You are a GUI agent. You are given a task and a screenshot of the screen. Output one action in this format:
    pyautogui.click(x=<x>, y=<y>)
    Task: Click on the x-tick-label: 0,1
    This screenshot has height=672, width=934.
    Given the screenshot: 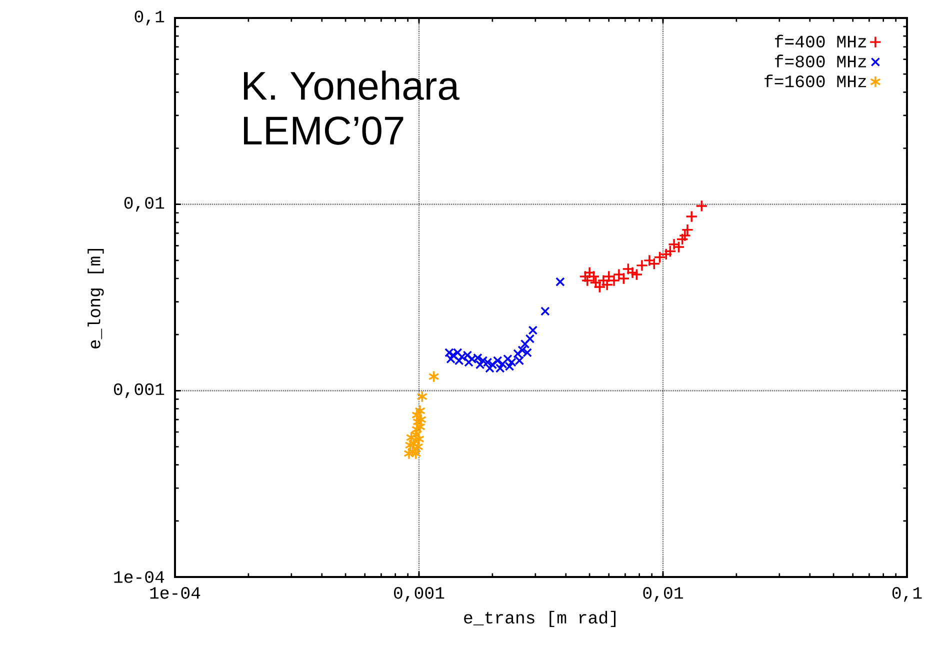 What is the action you would take?
    pyautogui.click(x=907, y=594)
    